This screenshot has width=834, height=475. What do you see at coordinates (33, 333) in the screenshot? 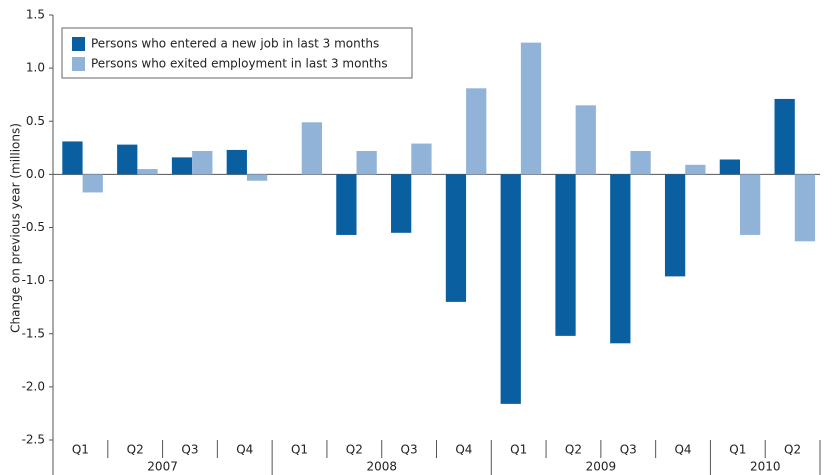
I see `y-tick-label: -1.5` at bounding box center [33, 333].